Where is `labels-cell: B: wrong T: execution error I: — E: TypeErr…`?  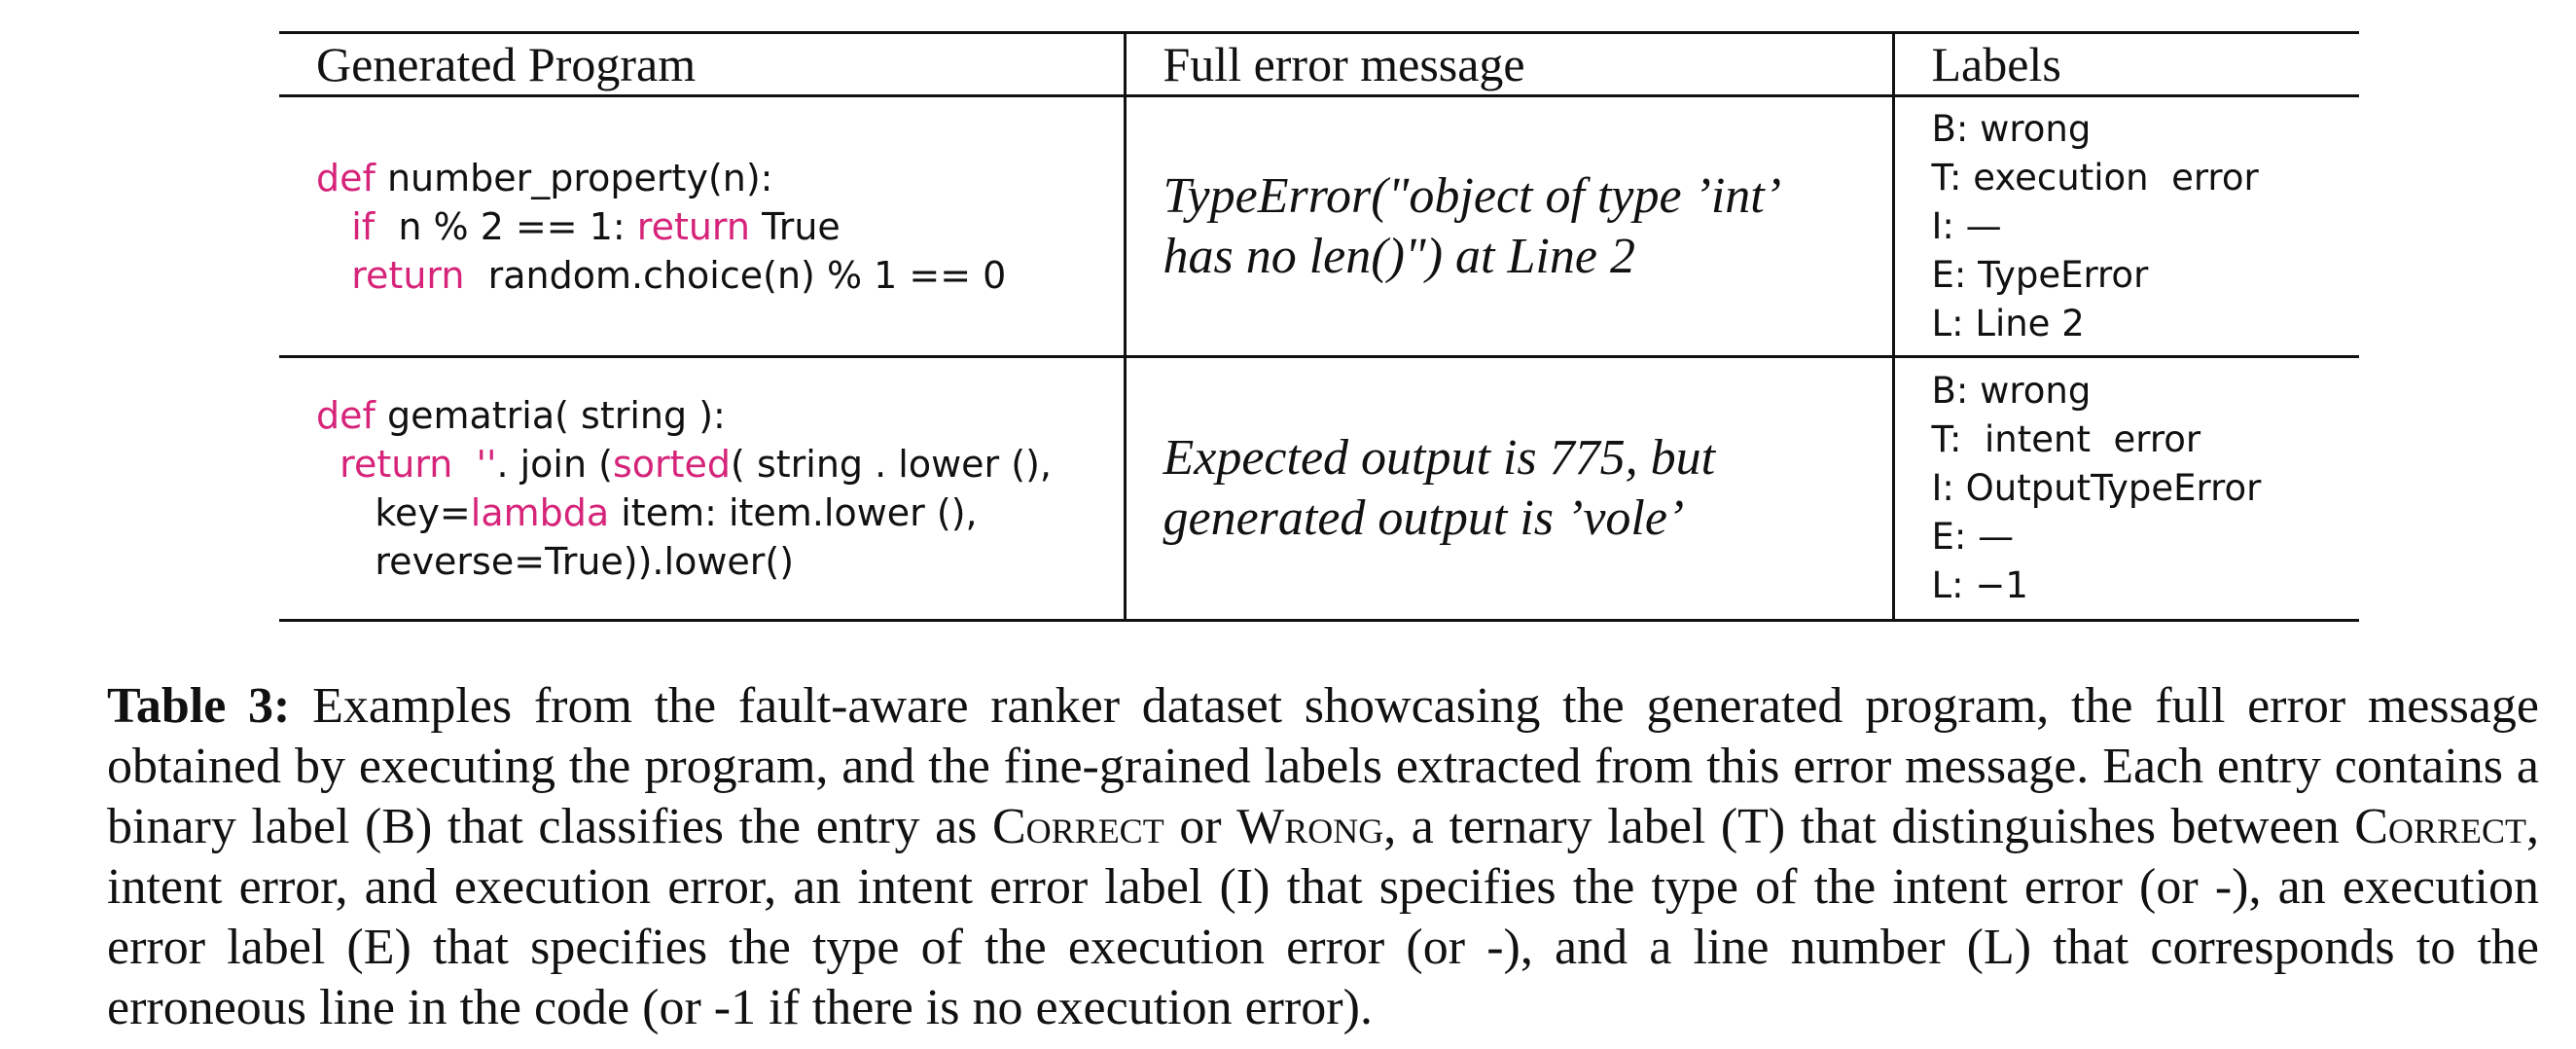
labels-cell: B: wrong T: execution error I: — E: TypeErr… is located at coordinates (2125, 226).